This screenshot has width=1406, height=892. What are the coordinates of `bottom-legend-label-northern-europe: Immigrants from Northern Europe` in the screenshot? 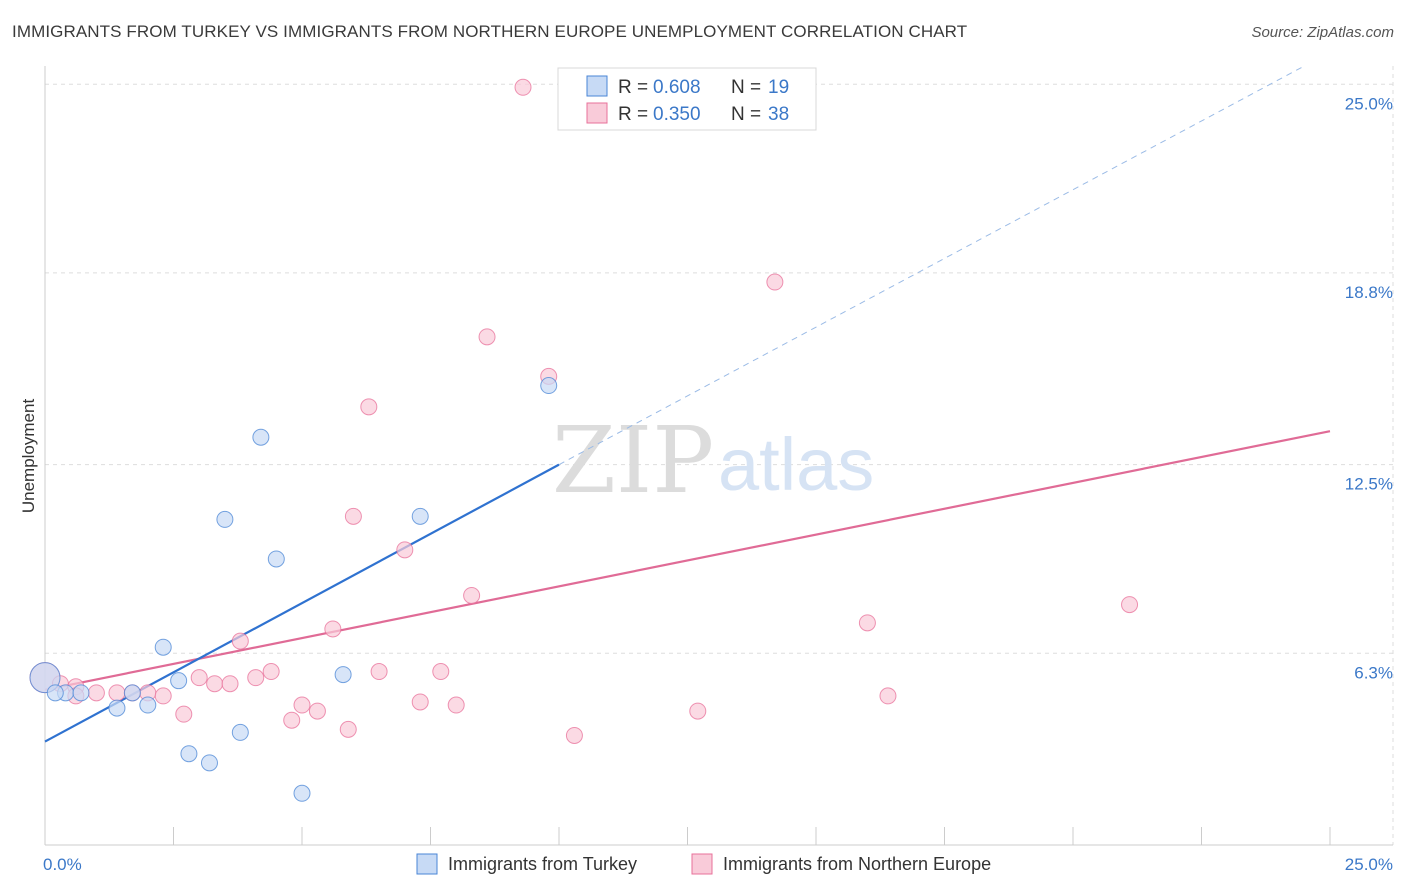 It's located at (857, 864).